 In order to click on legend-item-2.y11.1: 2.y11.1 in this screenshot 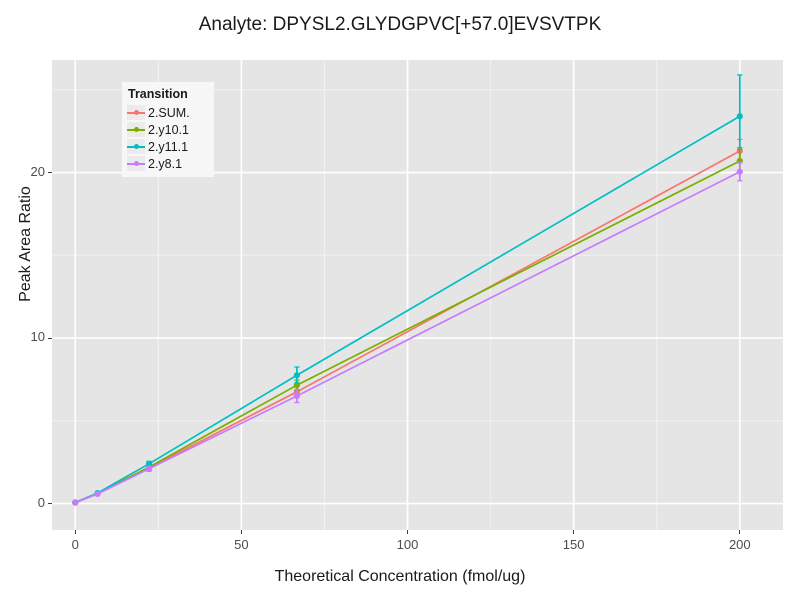, I will do `click(168, 146)`.